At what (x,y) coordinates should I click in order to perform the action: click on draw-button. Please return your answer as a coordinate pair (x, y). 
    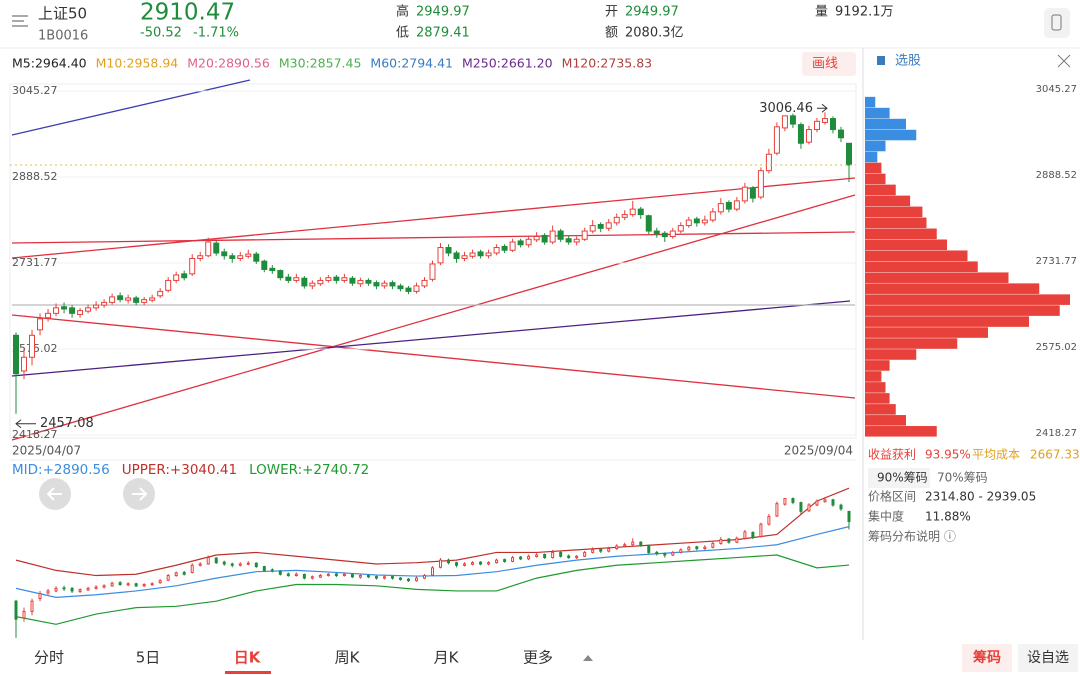
    Looking at the image, I should click on (829, 64).